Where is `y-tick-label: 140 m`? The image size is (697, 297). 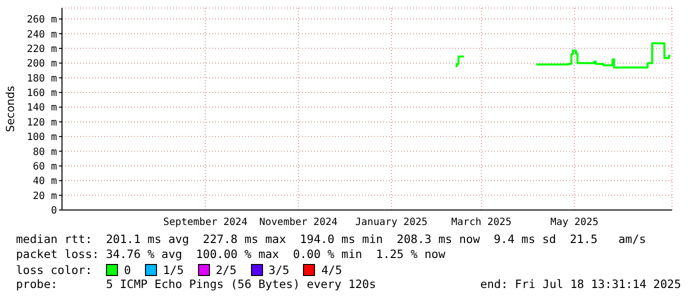 y-tick-label: 140 m is located at coordinates (41, 108).